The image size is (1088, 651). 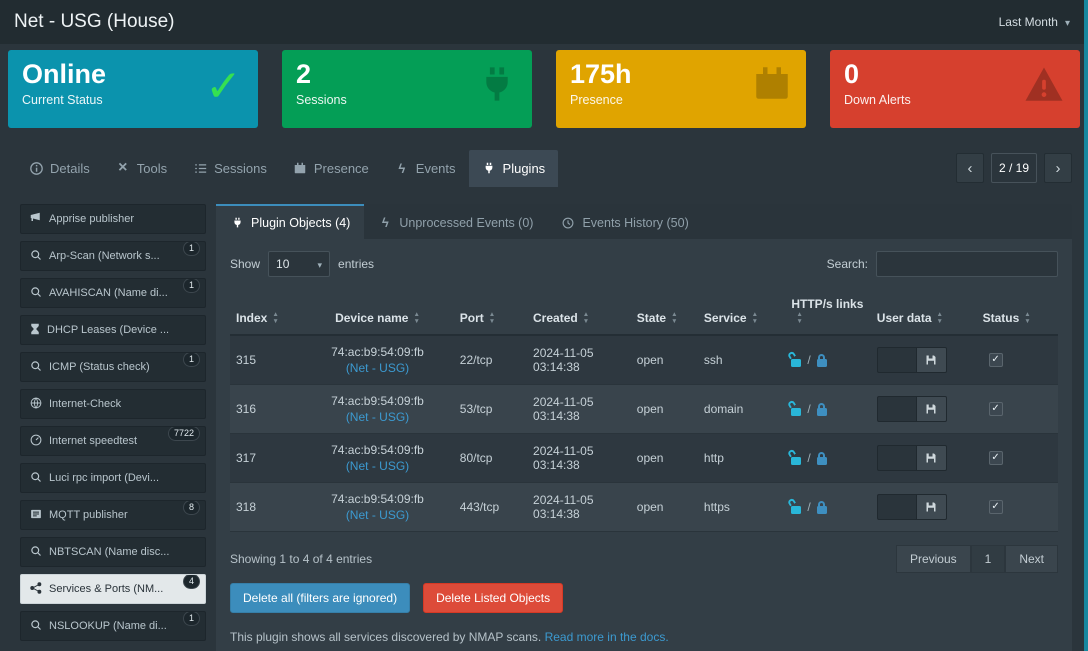 I want to click on next-device-button: ›, so click(x=1058, y=168).